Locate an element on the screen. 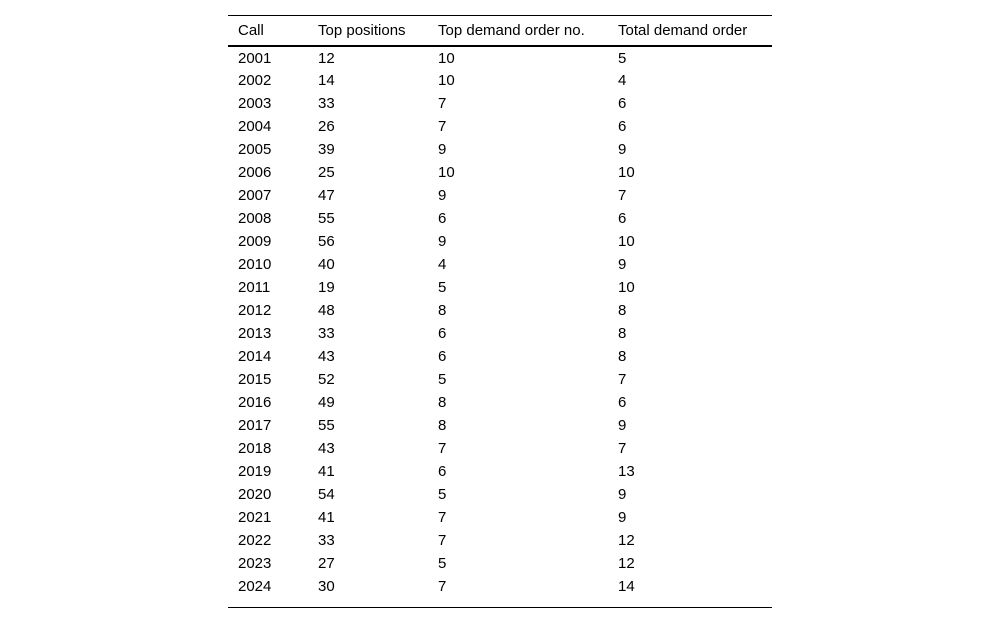 The image size is (1000, 622). table-cell: 26 is located at coordinates (326, 126).